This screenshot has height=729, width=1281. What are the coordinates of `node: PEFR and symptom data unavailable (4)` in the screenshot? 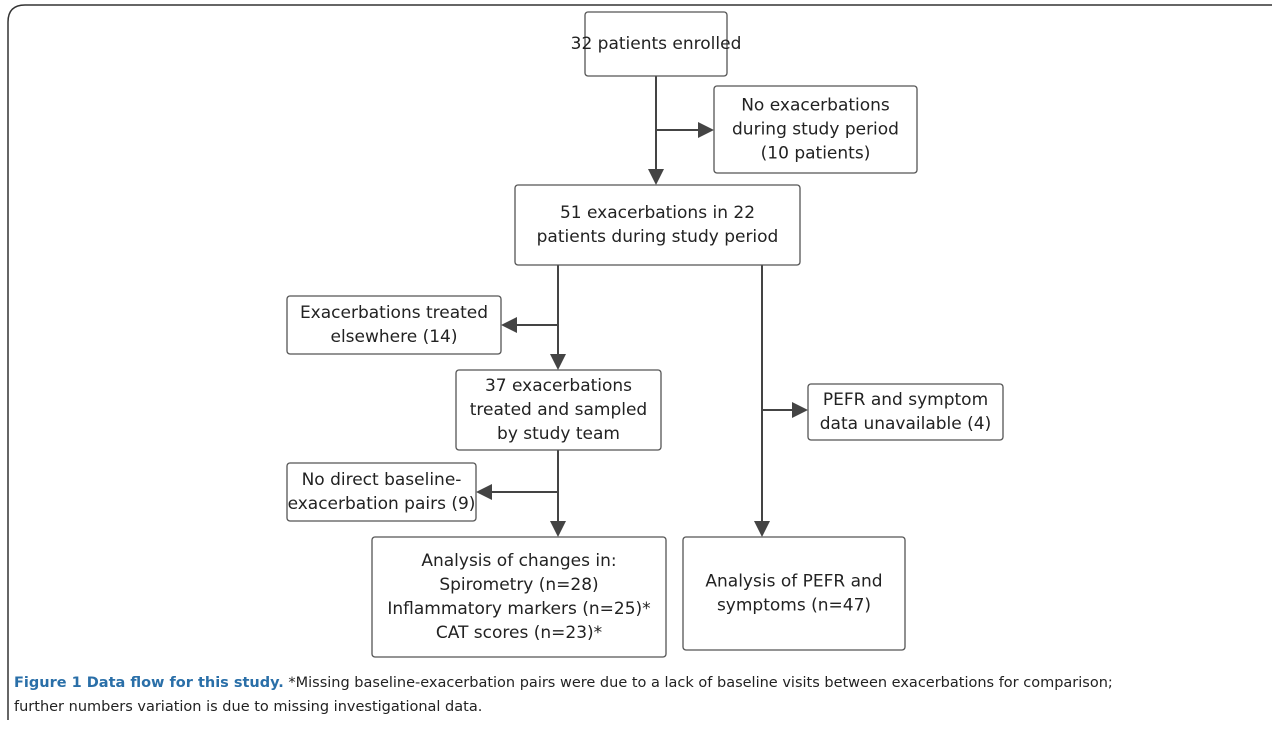 It's located at (905, 412).